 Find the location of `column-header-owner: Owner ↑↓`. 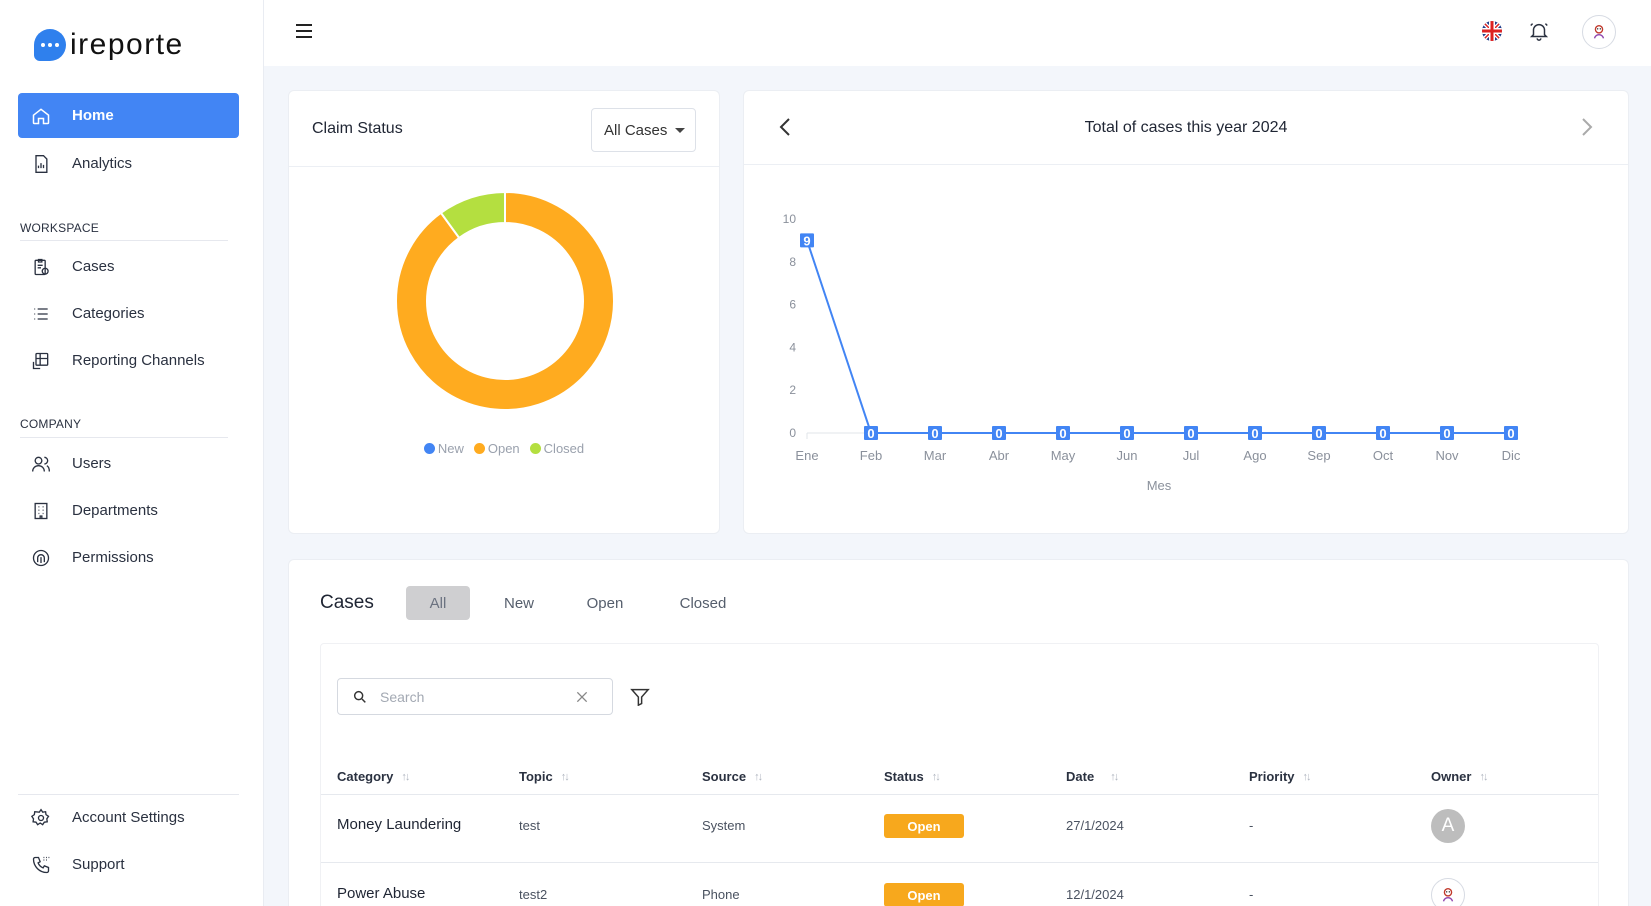

column-header-owner: Owner ↑↓ is located at coordinates (1459, 776).